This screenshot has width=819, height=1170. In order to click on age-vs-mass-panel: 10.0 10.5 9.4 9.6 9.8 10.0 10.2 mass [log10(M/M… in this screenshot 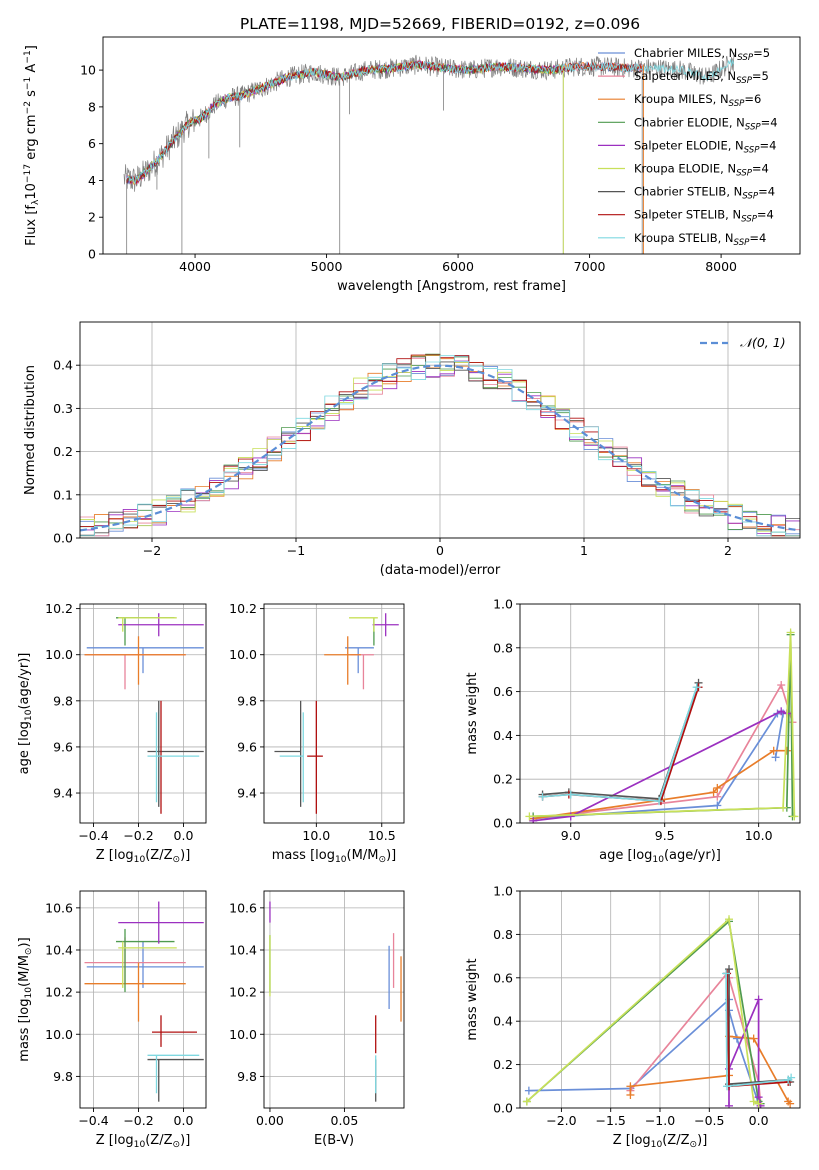, I will do `click(317, 733)`.